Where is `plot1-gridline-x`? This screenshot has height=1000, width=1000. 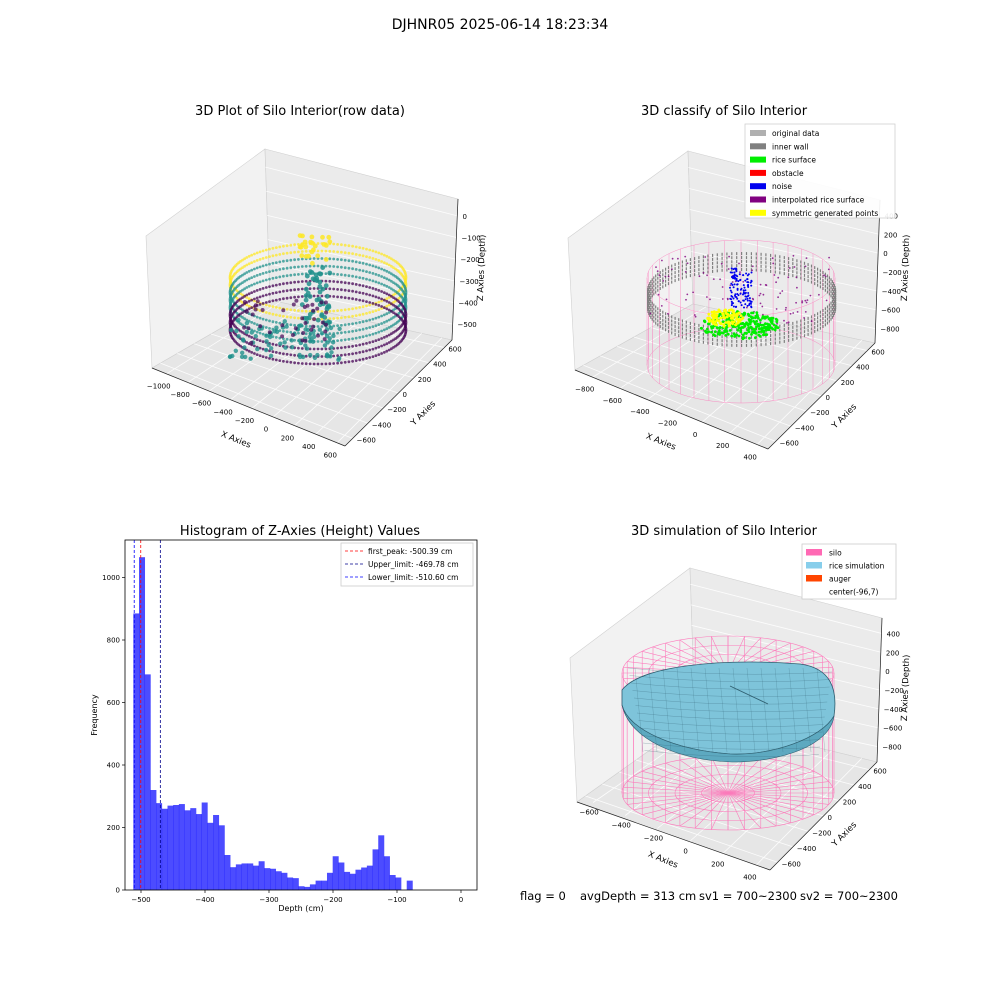
plot1-gridline-x is located at coordinates (367, 385).